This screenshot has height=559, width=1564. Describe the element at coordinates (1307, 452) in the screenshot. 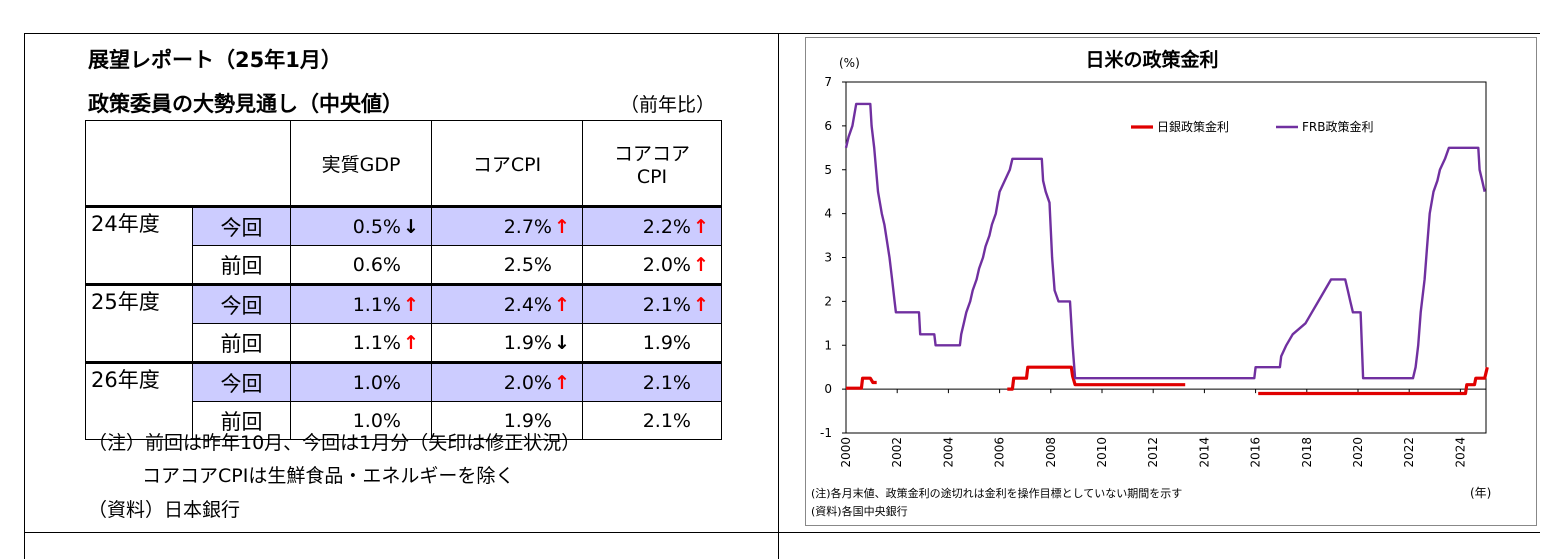

I see `x-tick-label: 2018` at that location.